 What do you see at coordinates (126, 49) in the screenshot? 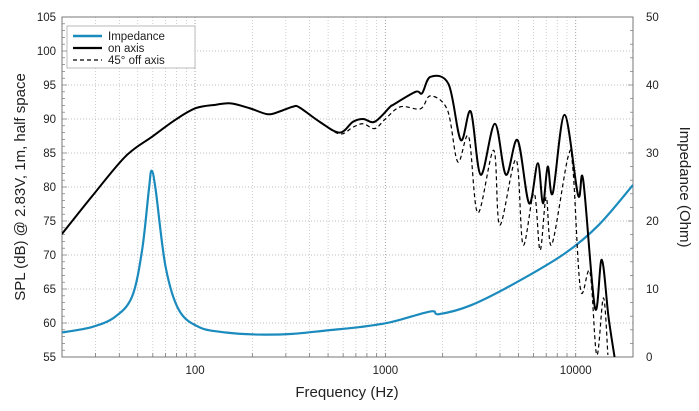
I see `legend-label-on-axis: on axis` at bounding box center [126, 49].